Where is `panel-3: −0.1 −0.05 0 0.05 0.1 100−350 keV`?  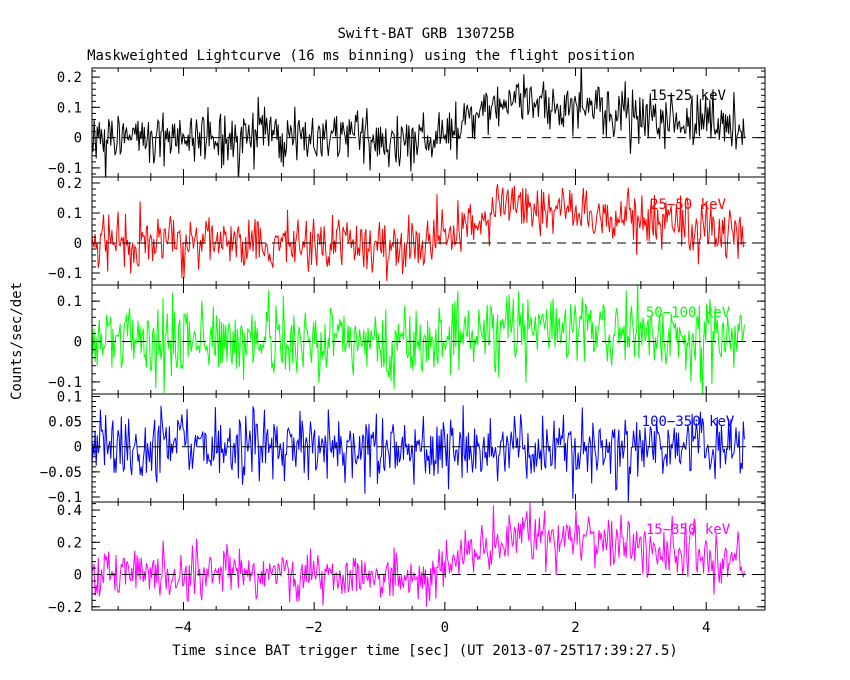
panel-3: −0.1 −0.05 0 0.05 0.1 100−350 keV is located at coordinates (403, 448).